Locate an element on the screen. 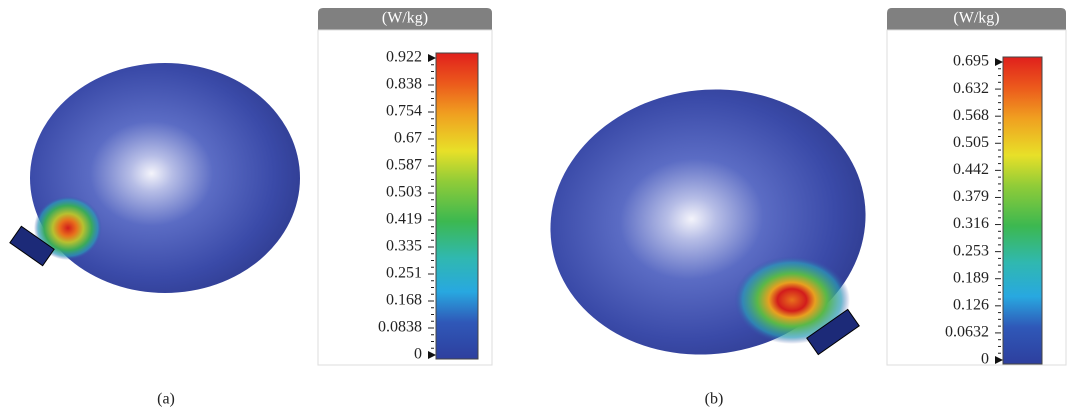 The image size is (1071, 418). phantom-a is located at coordinates (154, 178).